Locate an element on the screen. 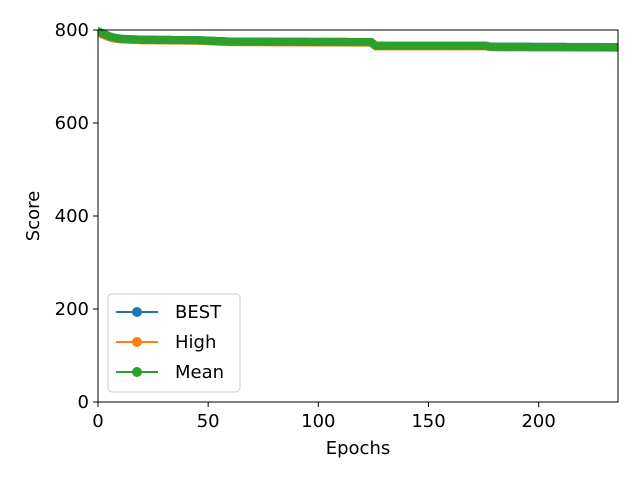  y-tick-label: 800 is located at coordinates (72, 30).